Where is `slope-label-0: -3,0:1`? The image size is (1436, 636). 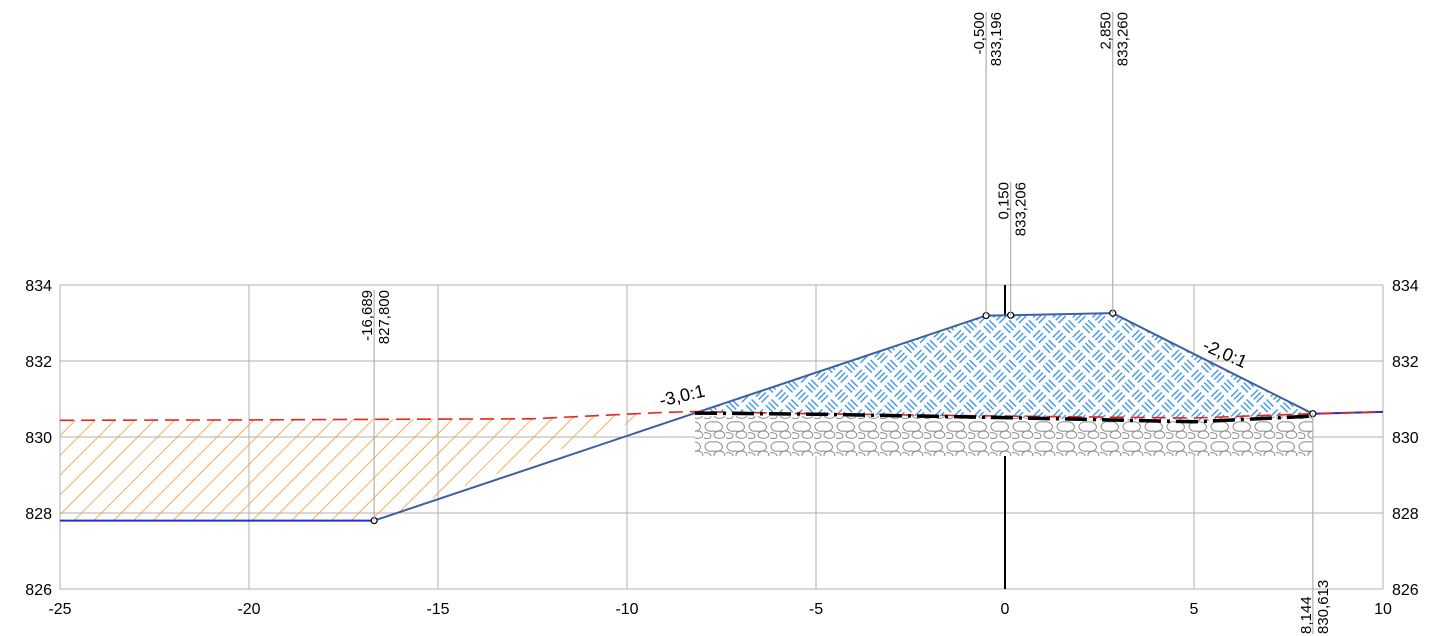
slope-label-0: -3,0:1 is located at coordinates (681, 396).